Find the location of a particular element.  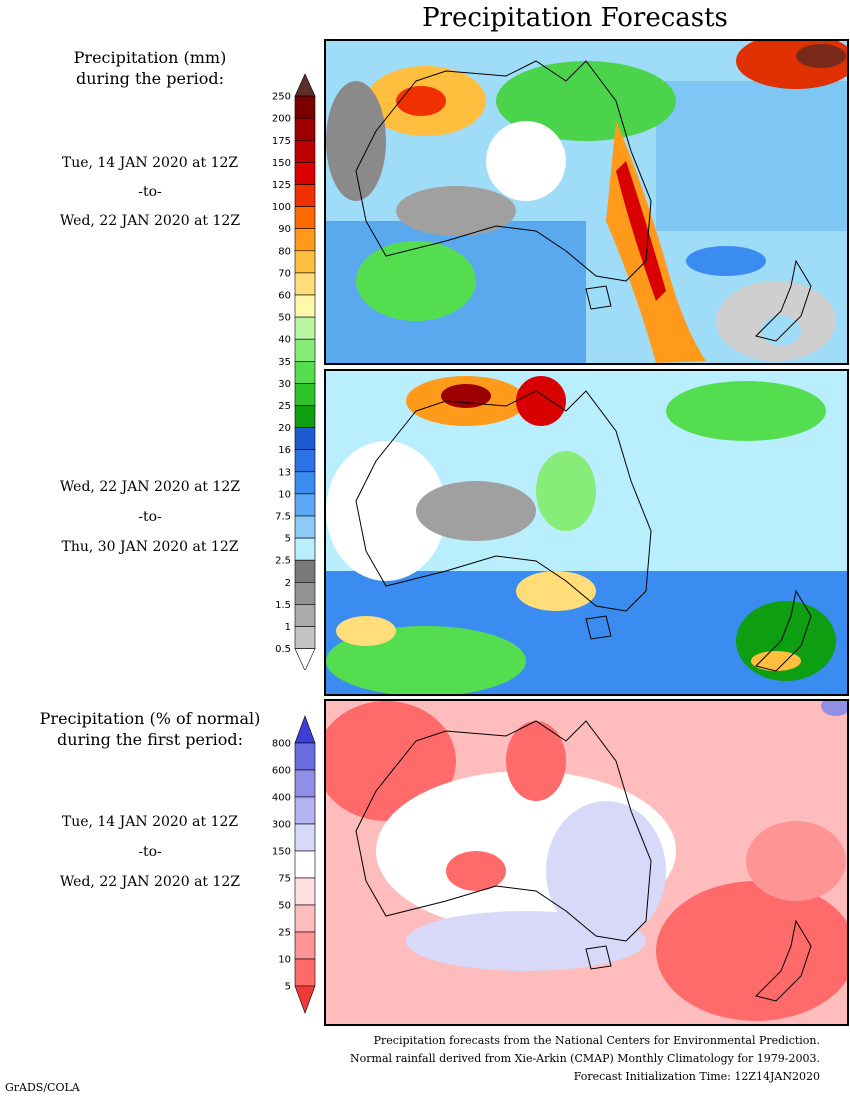

period1-end: Wed, 22 JAN 2020 at 12Z is located at coordinates (150, 221).